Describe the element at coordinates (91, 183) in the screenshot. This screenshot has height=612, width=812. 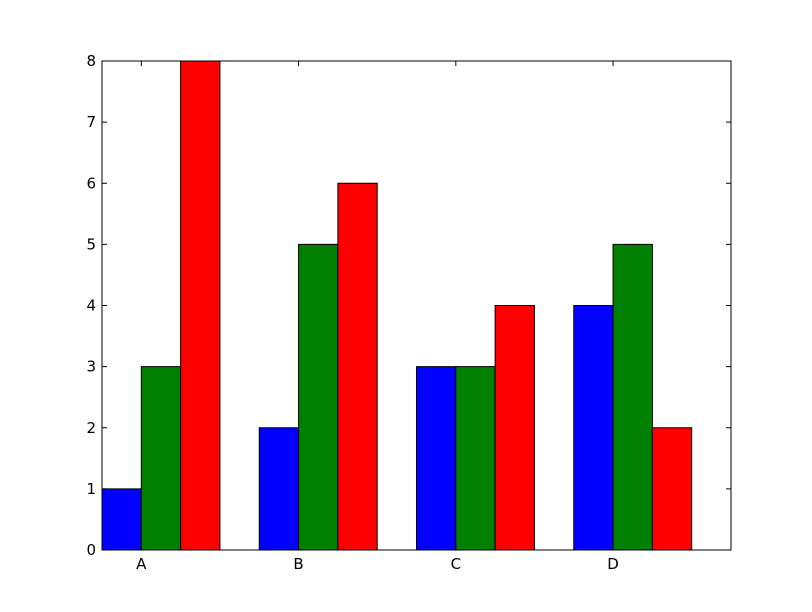
I see `y-tick-label: 6` at that location.